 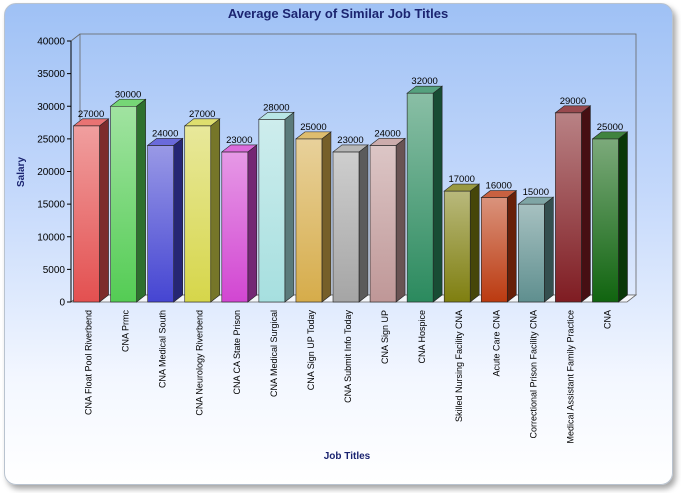 What do you see at coordinates (51, 74) in the screenshot?
I see `y-tick-label: 35000` at bounding box center [51, 74].